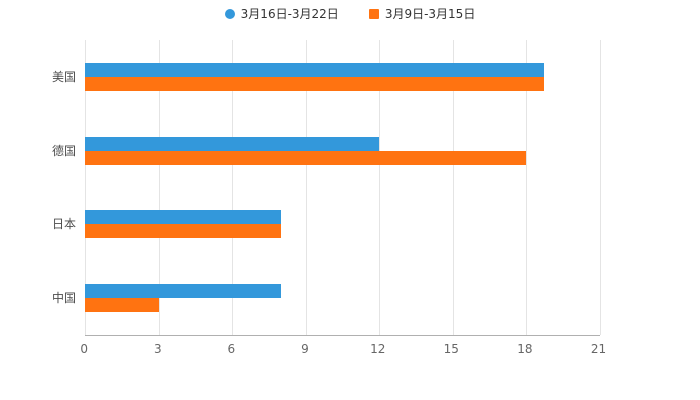 The image size is (700, 400). Describe the element at coordinates (231, 349) in the screenshot. I see `x-tick-label: 6` at that location.